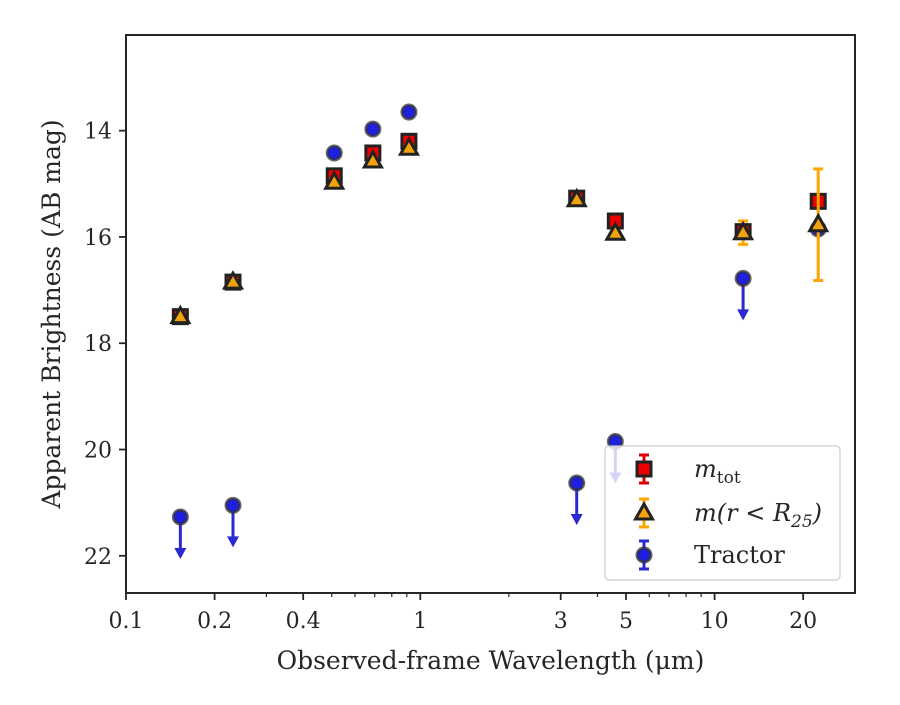 The height and width of the screenshot is (705, 900). Describe the element at coordinates (644, 555) in the screenshot. I see `legend-circle-marker` at that location.